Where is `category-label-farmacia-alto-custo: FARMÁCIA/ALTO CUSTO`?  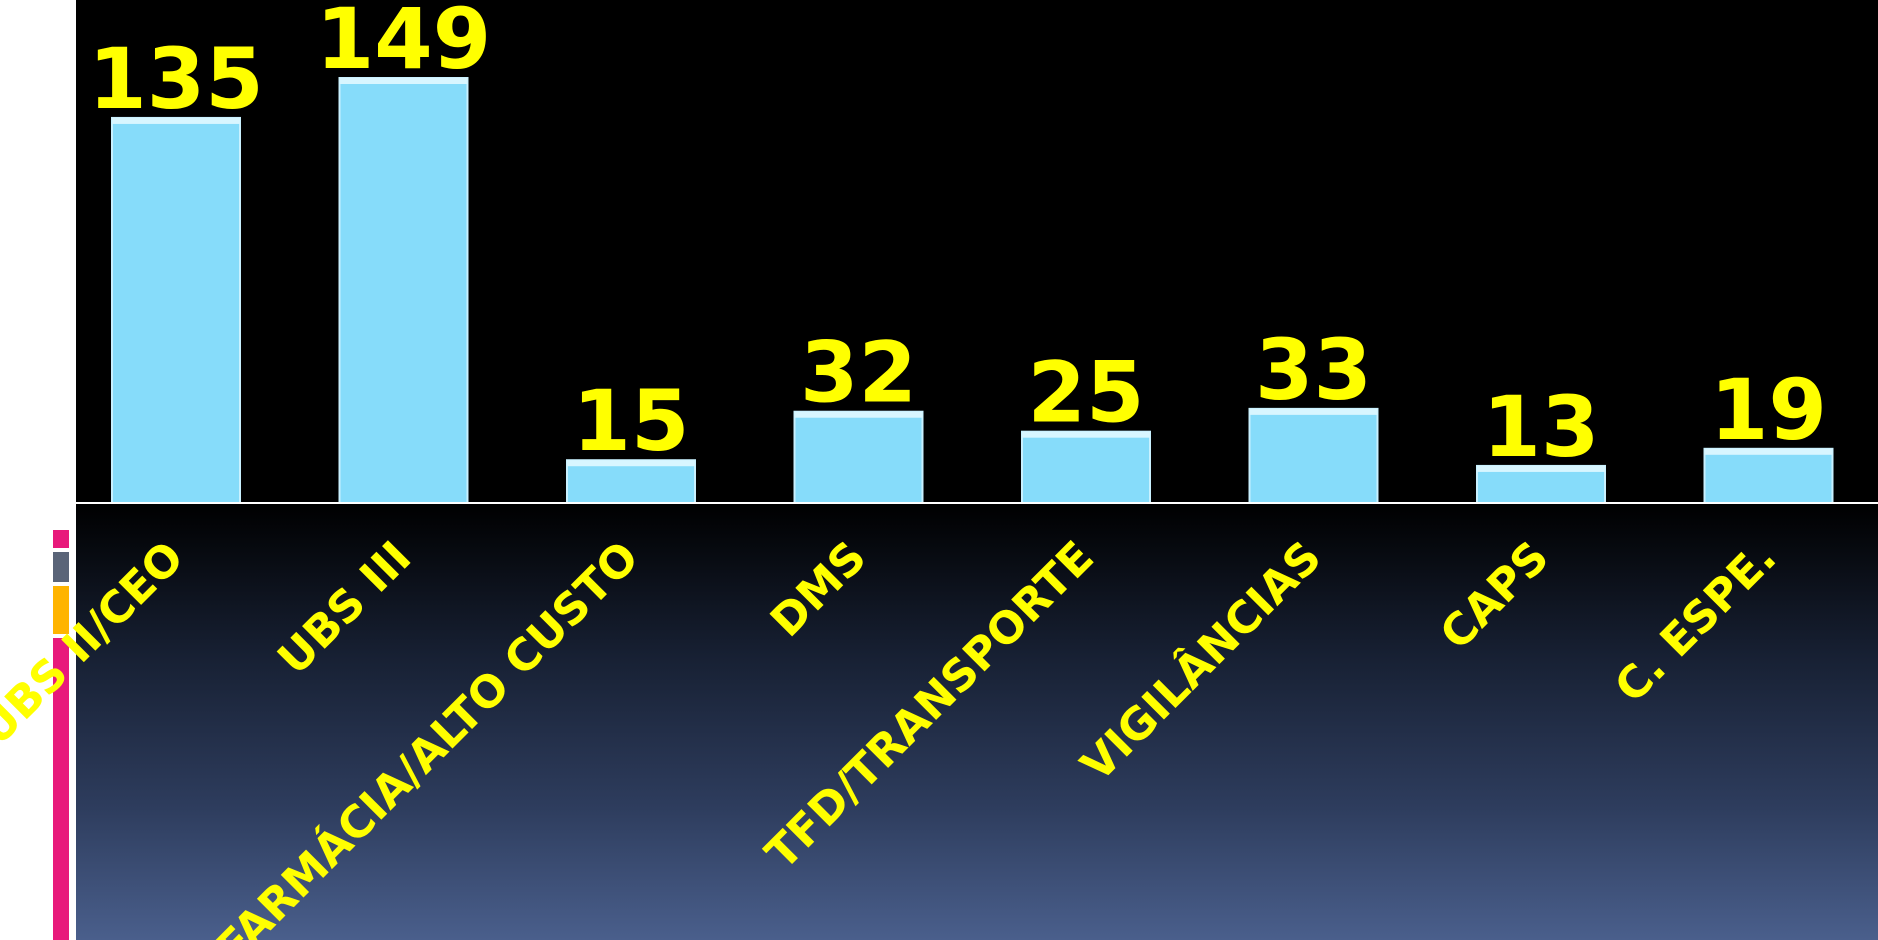 category-label-farmacia-alto-custo: FARMÁCIA/ALTO CUSTO is located at coordinates (427, 735).